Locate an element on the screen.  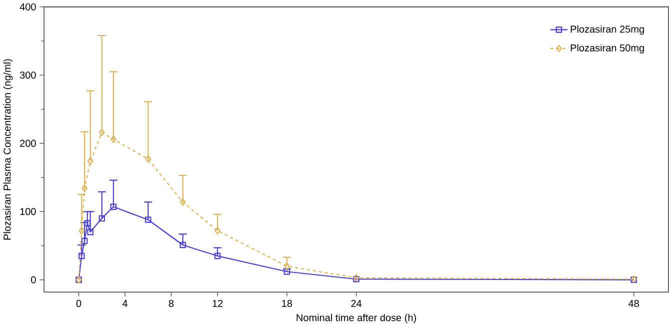
x-tick-label: 4 is located at coordinates (125, 304).